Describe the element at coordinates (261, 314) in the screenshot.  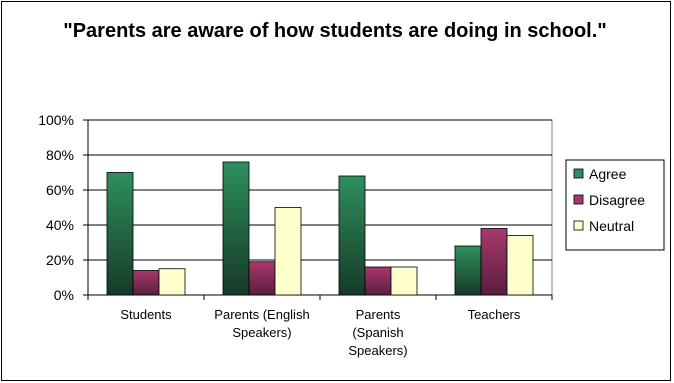
I see `x-tick-label: Parents (English` at that location.